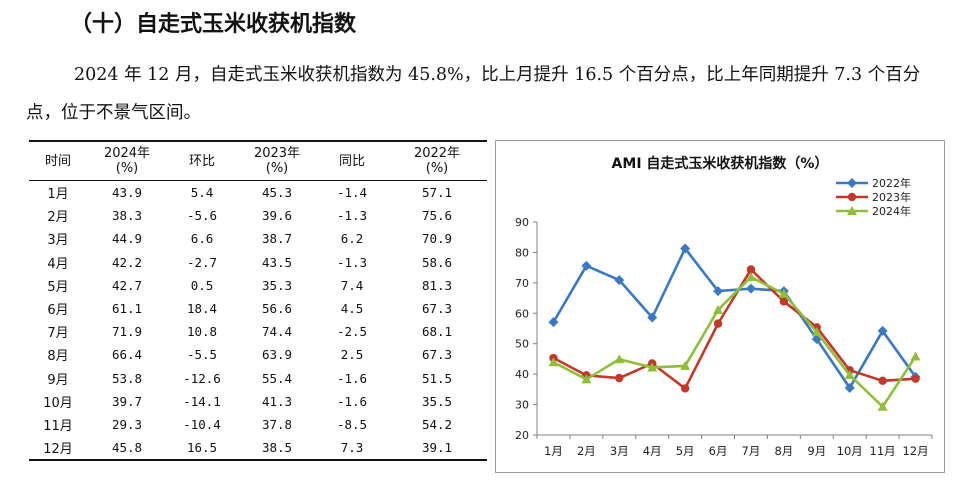 The image size is (955, 490). I want to click on x-tick-label: 11月, so click(883, 451).